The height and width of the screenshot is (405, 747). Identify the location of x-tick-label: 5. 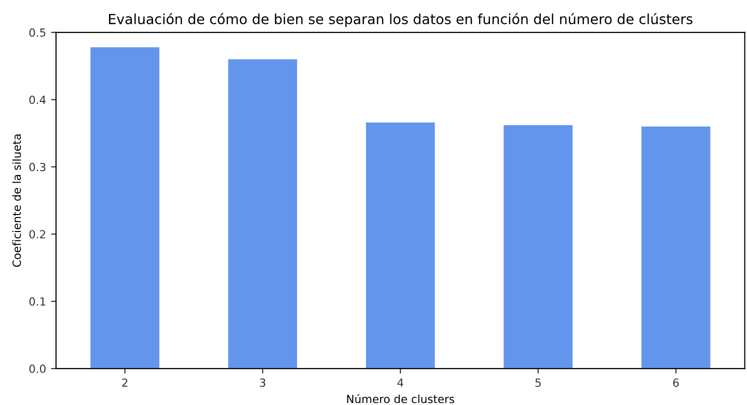
(538, 382).